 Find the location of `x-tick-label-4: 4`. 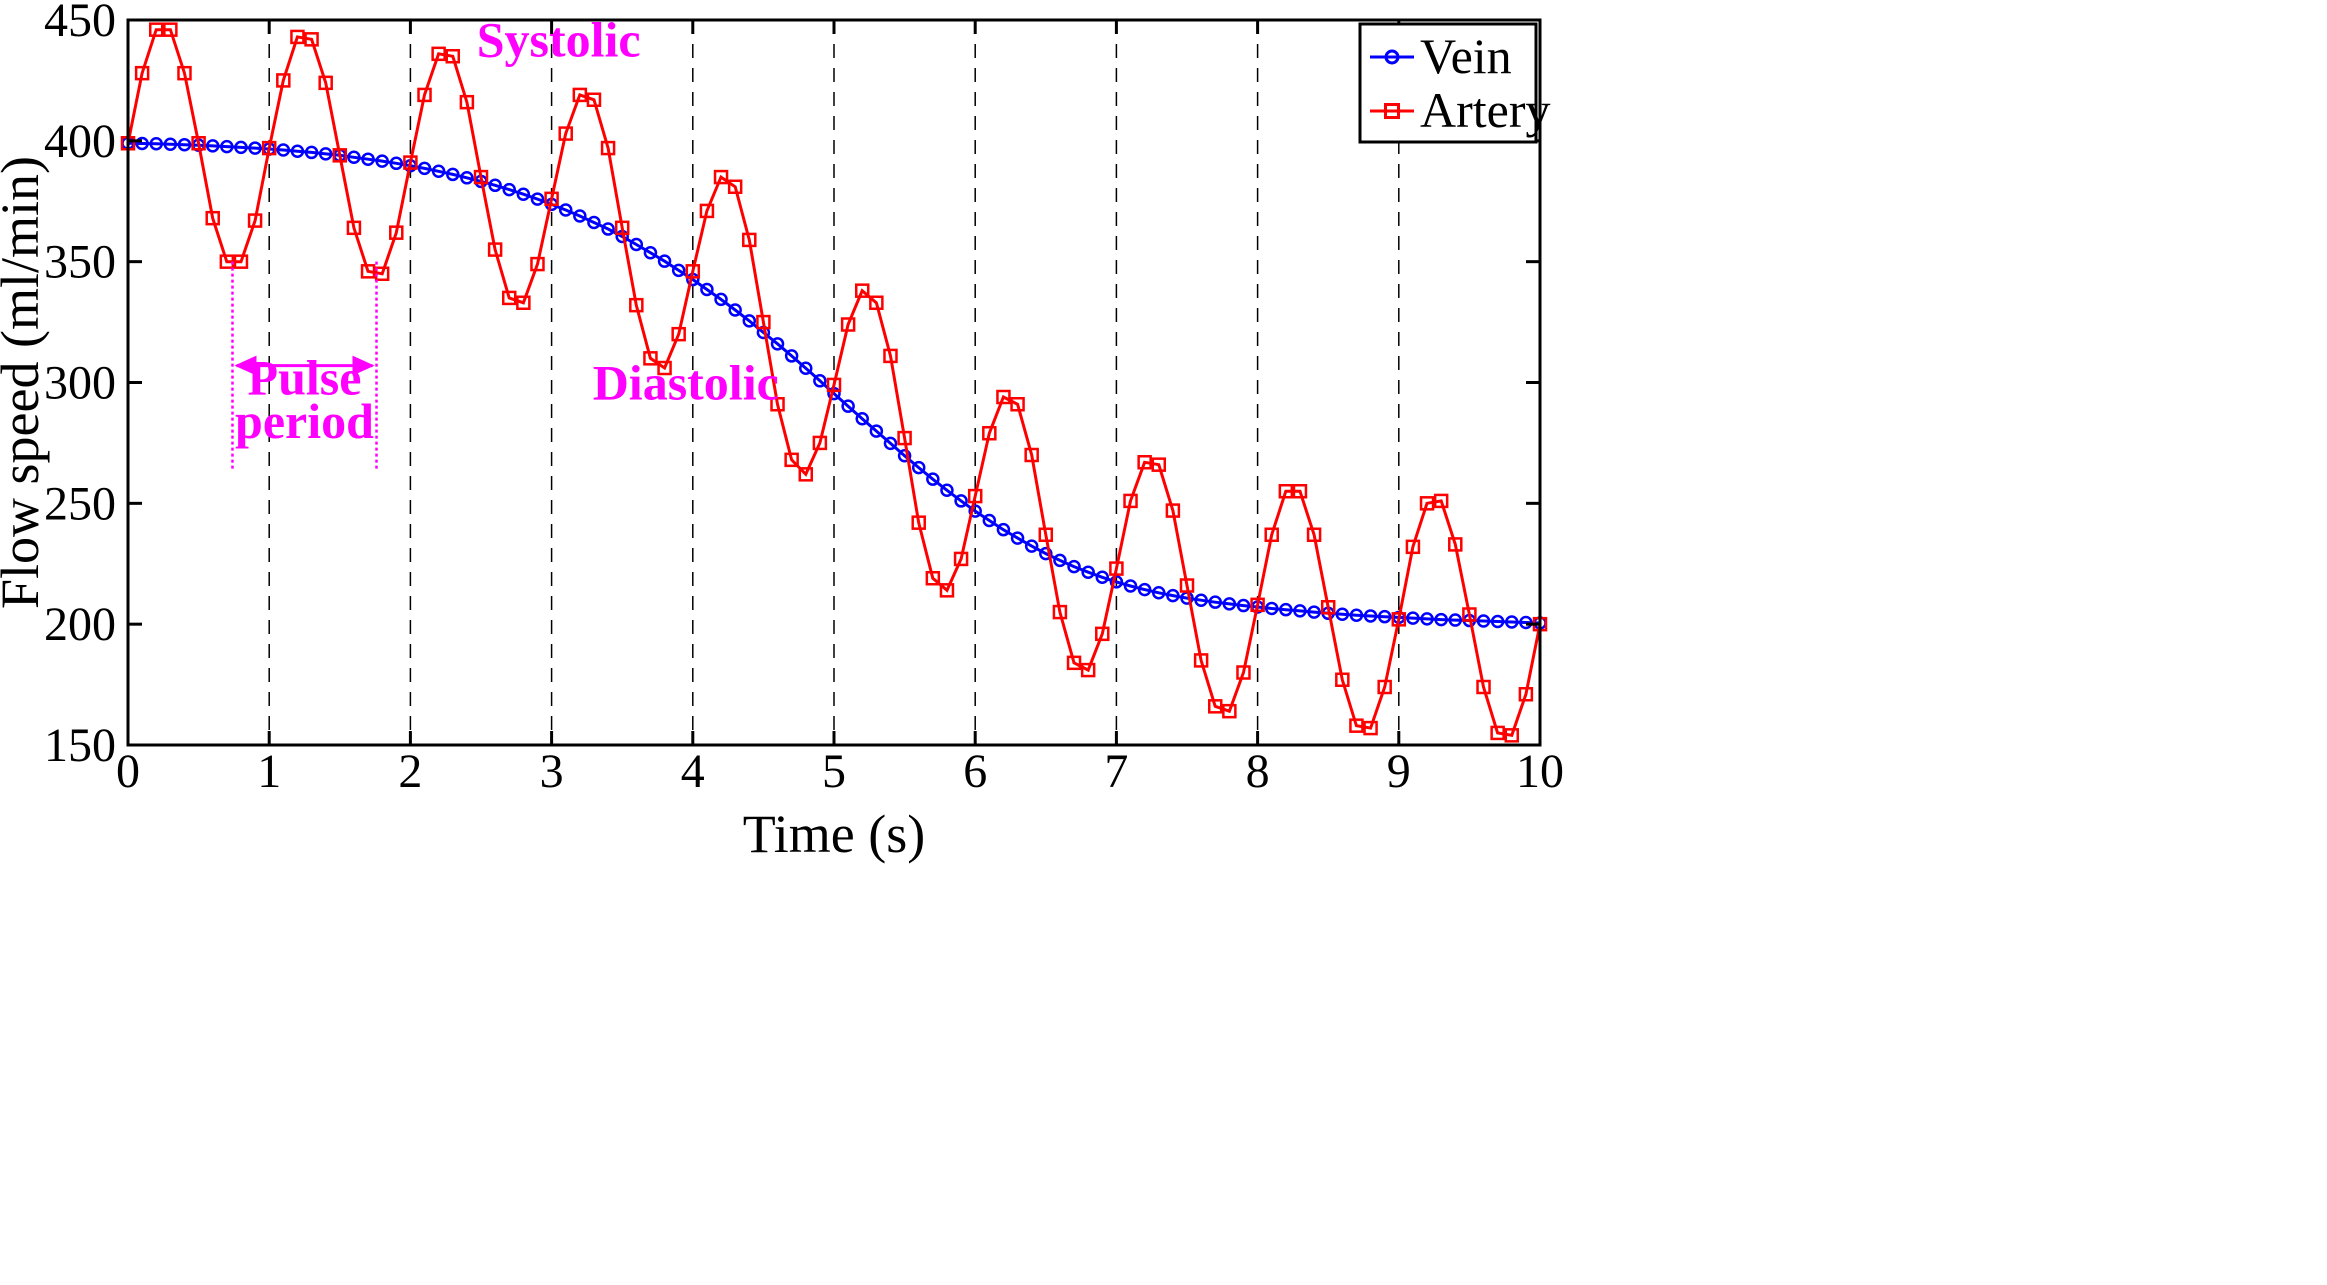

x-tick-label-4: 4 is located at coordinates (693, 771).